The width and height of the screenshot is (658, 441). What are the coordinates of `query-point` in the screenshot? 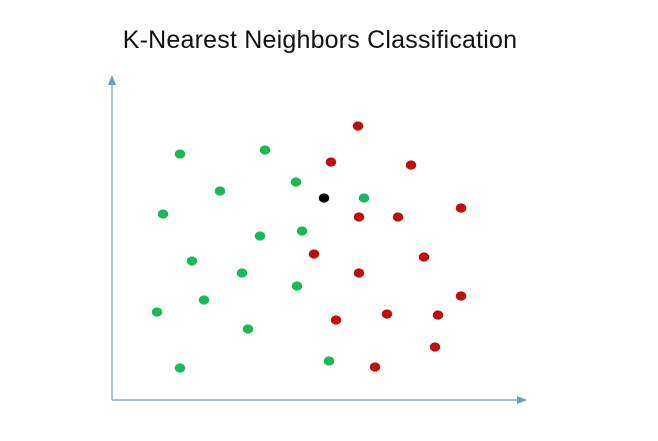 It's located at (324, 198).